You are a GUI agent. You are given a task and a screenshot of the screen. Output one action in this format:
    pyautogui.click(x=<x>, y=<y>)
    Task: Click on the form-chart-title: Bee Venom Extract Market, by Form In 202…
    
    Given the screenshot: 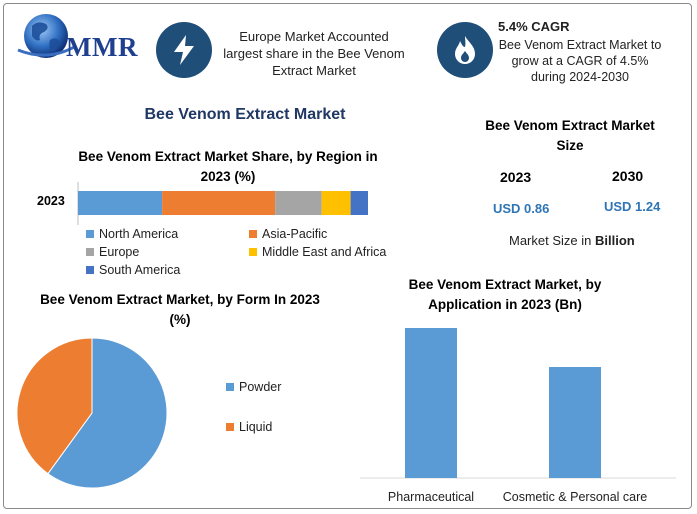 What is the action you would take?
    pyautogui.click(x=180, y=309)
    